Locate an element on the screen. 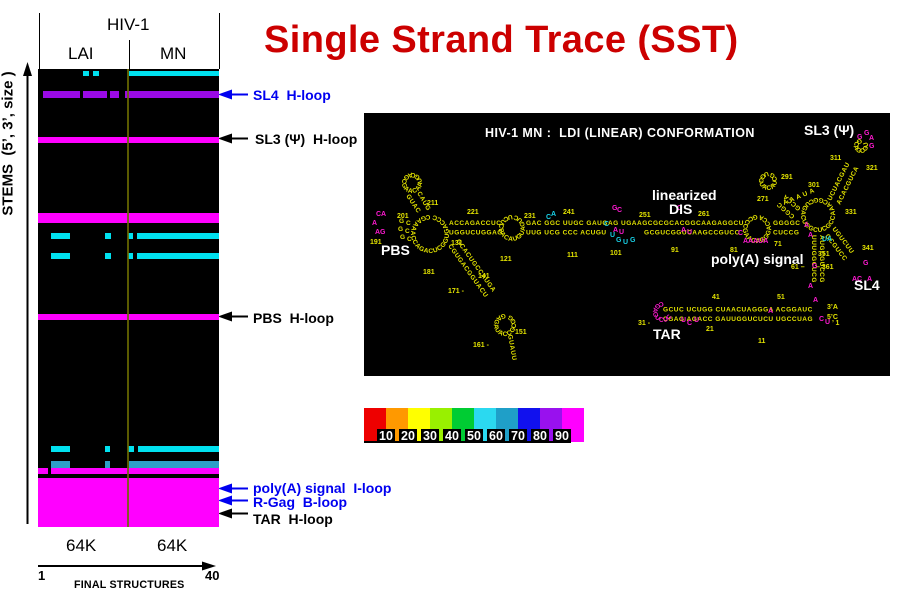 The height and width of the screenshot is (597, 898). svg-text: 161 - is located at coordinates (481, 345).